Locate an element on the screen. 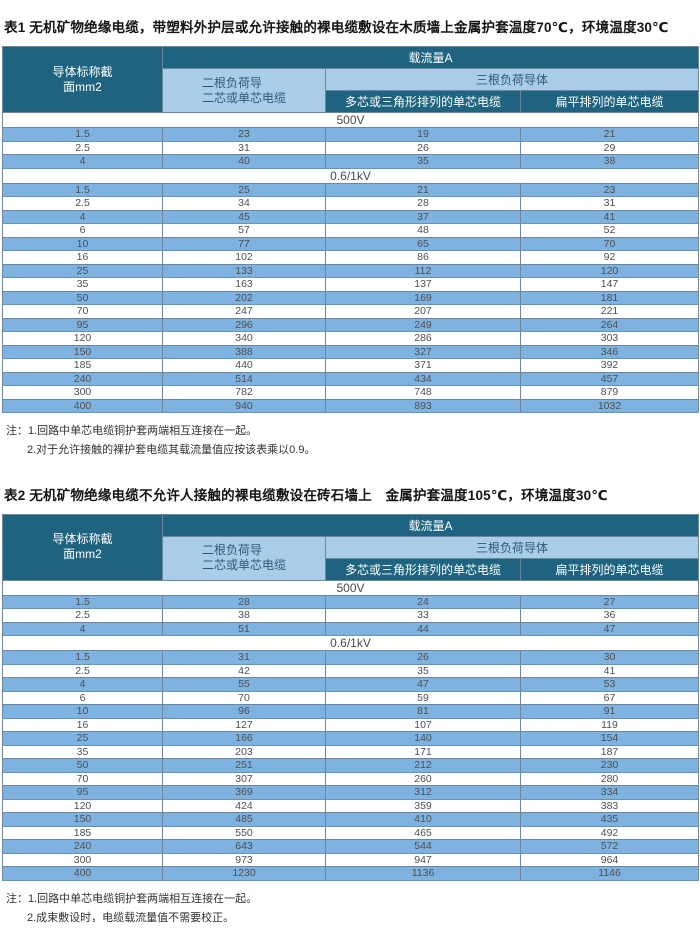  table2-header-row-3: 多芯或三角形排列的单芯电缆 扁平排列的单芯电缆 is located at coordinates (351, 569).